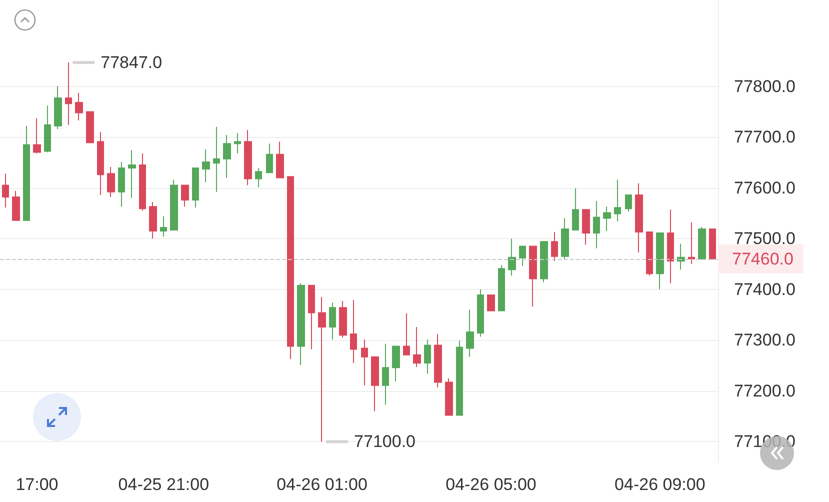 The width and height of the screenshot is (829, 502). What do you see at coordinates (660, 484) in the screenshot?
I see `x-tick-label: 04-26 09:00` at bounding box center [660, 484].